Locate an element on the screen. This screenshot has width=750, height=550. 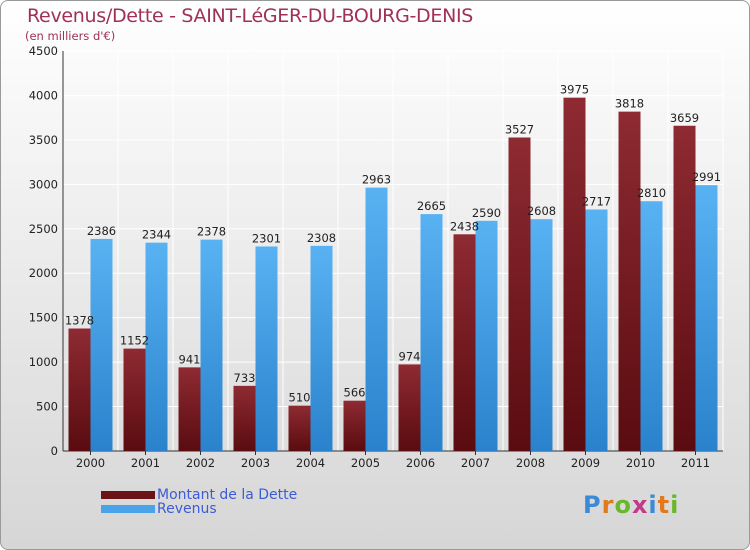
bar-label-revenue: 2386 is located at coordinates (101, 231).